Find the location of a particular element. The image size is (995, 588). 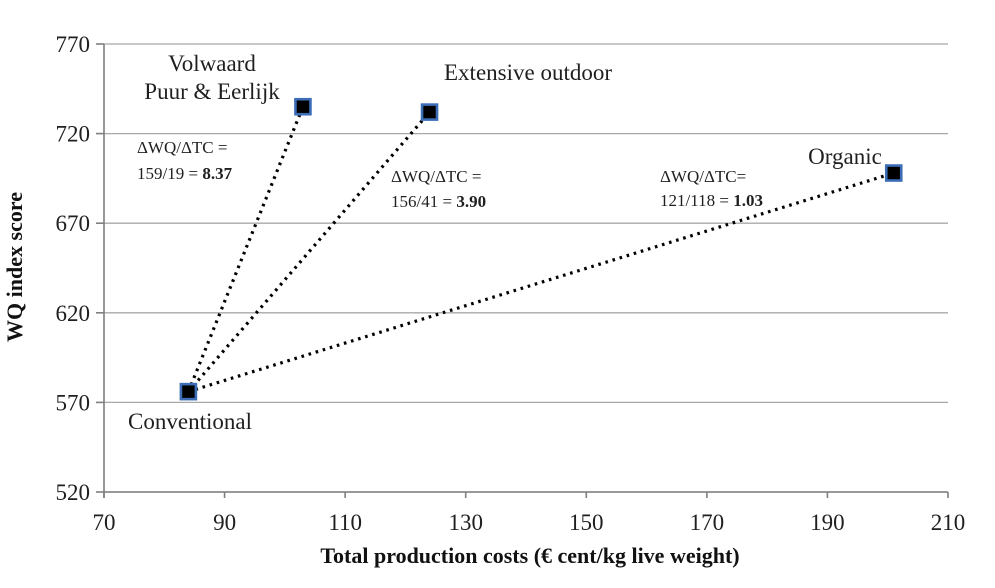

y-tick-label-570: 570 is located at coordinates (73, 402).